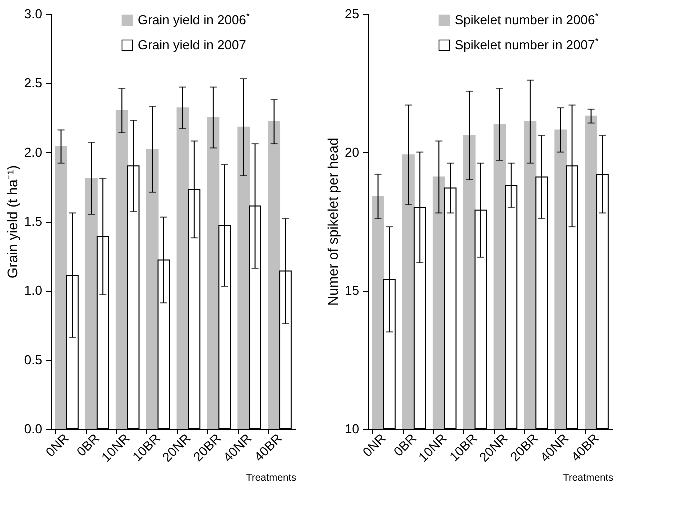  What do you see at coordinates (33, 83) in the screenshot?
I see `y-tick-label: 2.5` at bounding box center [33, 83].